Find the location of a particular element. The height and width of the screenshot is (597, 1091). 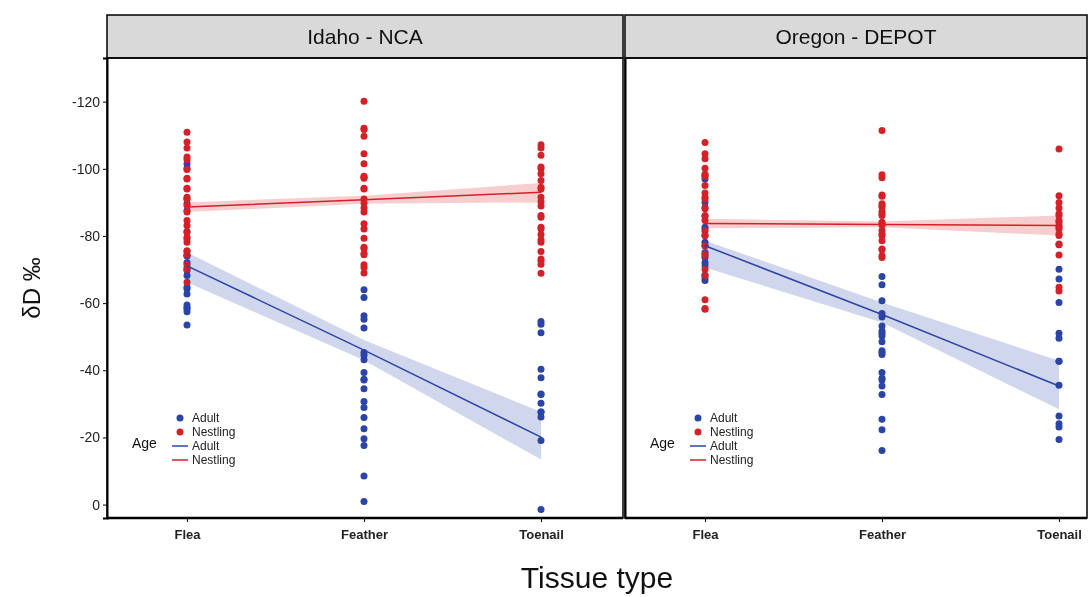

y-tick-label: -20 is located at coordinates (90, 437).